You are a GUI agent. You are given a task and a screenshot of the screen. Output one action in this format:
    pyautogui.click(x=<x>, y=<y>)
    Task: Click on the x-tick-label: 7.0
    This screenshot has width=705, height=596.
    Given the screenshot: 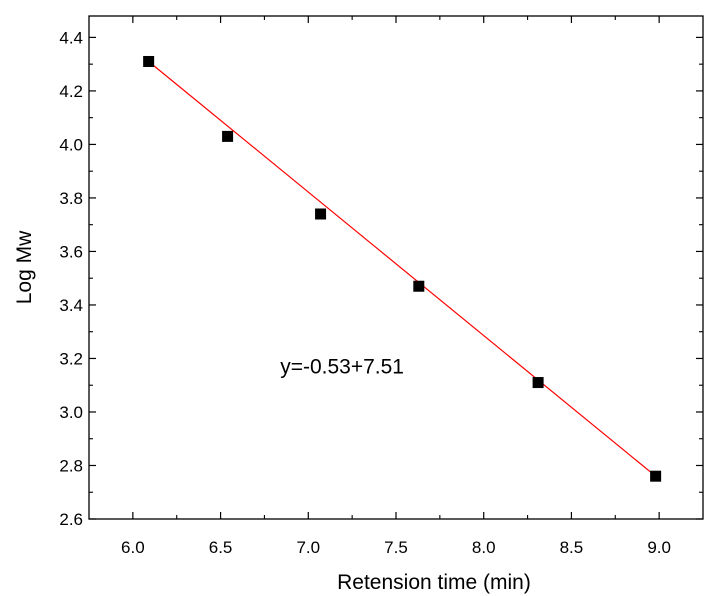 What is the action you would take?
    pyautogui.click(x=308, y=547)
    